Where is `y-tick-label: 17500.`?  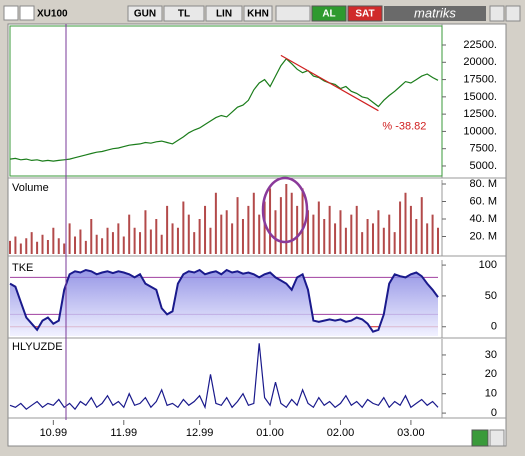
y-tick-label: 17500. is located at coordinates (480, 79).